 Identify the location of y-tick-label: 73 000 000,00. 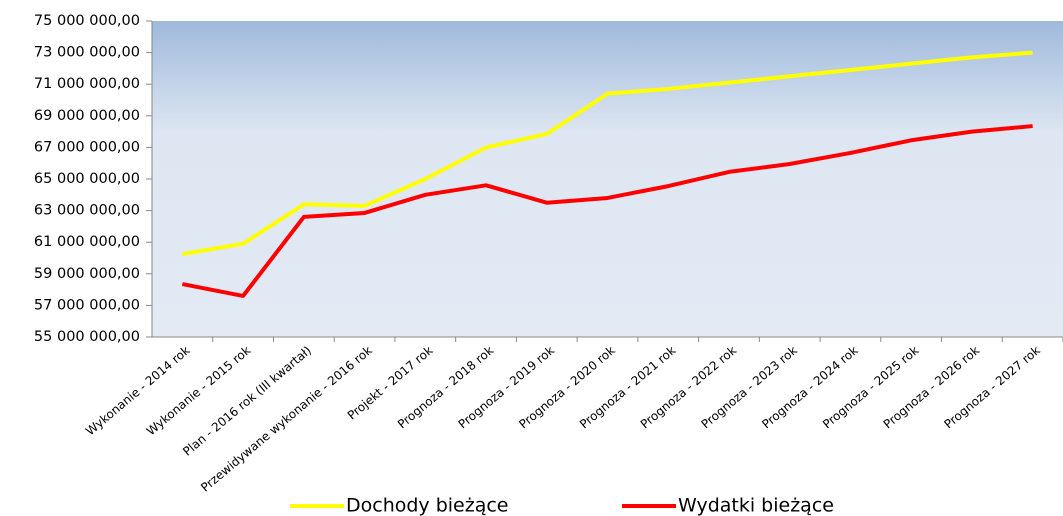
(87, 53).